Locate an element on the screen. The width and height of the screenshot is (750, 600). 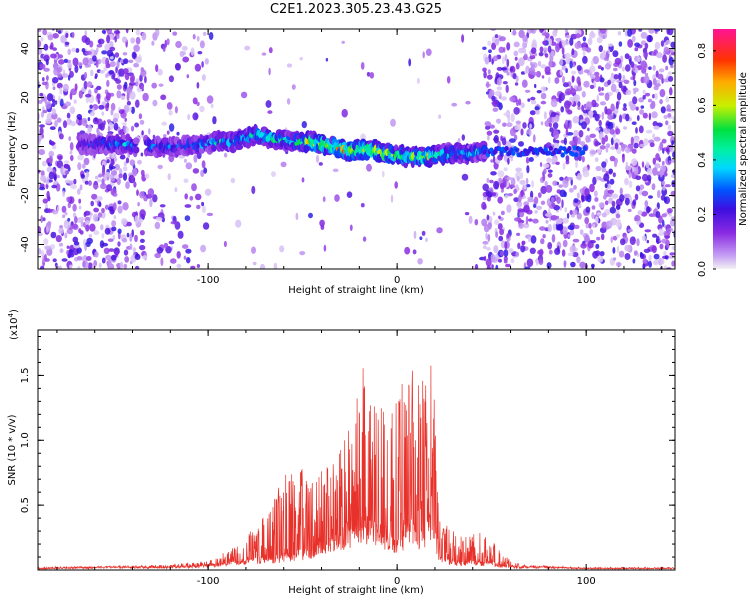
x-tick-label: 100 is located at coordinates (586, 581).